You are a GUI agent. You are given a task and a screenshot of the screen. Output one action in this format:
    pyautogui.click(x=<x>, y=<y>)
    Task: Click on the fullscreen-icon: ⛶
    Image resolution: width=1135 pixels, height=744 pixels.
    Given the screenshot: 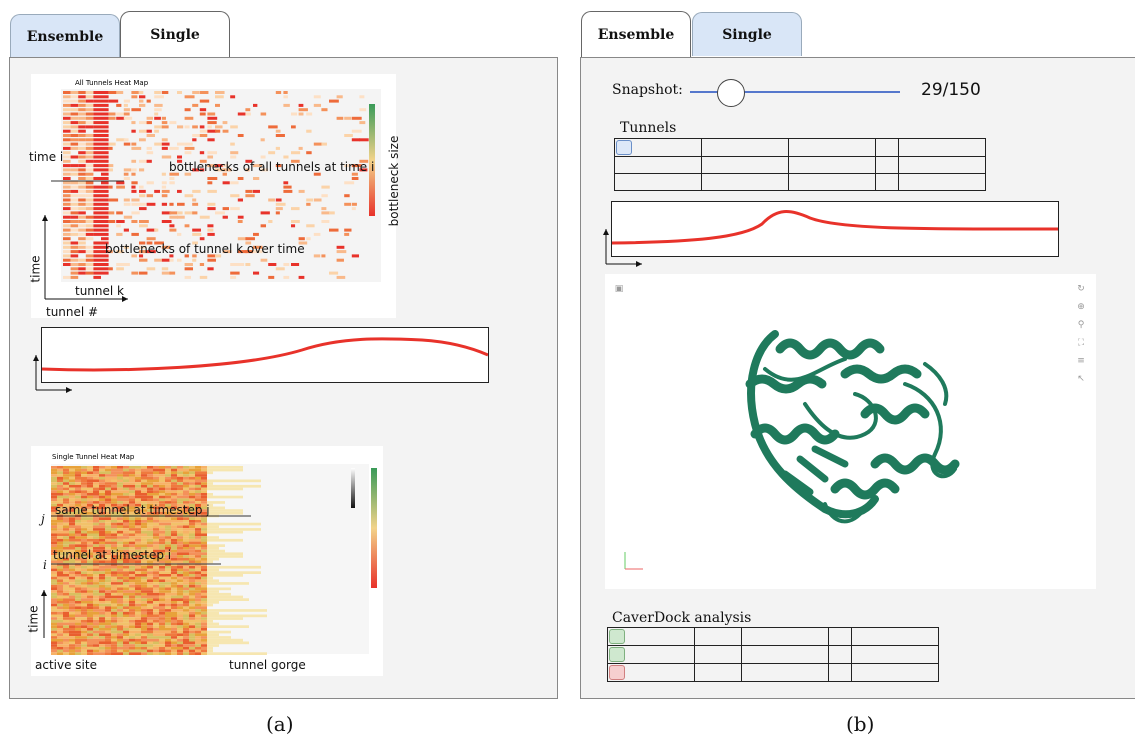 What is the action you would take?
    pyautogui.click(x=1081, y=343)
    